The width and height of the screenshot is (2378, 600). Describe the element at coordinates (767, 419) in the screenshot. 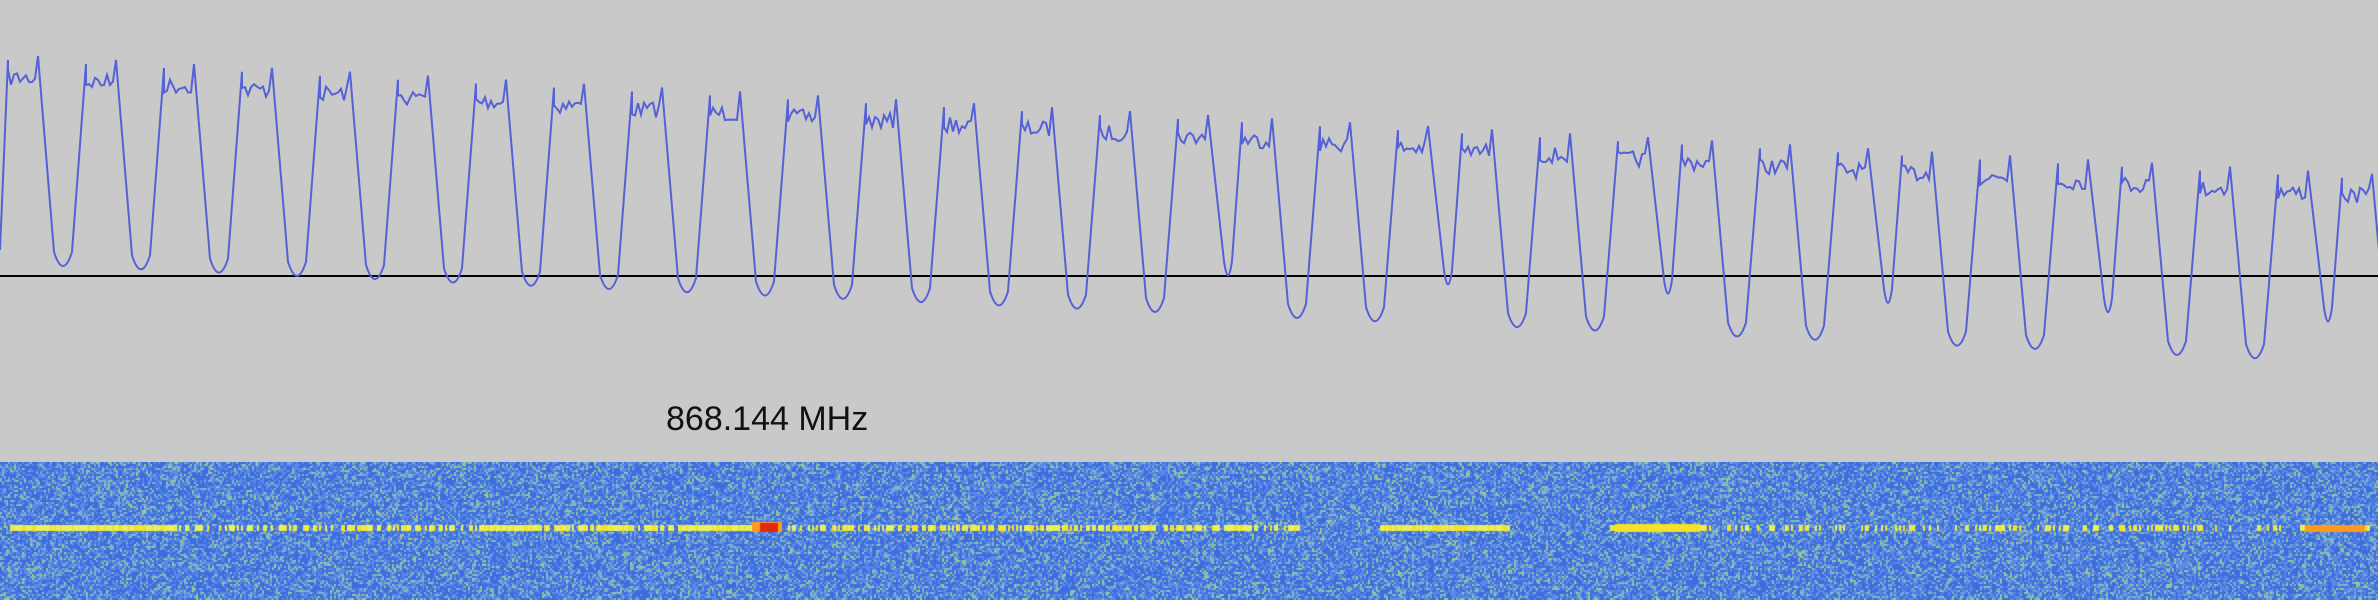

I see `frequency-label: 868.144 MHz` at that location.